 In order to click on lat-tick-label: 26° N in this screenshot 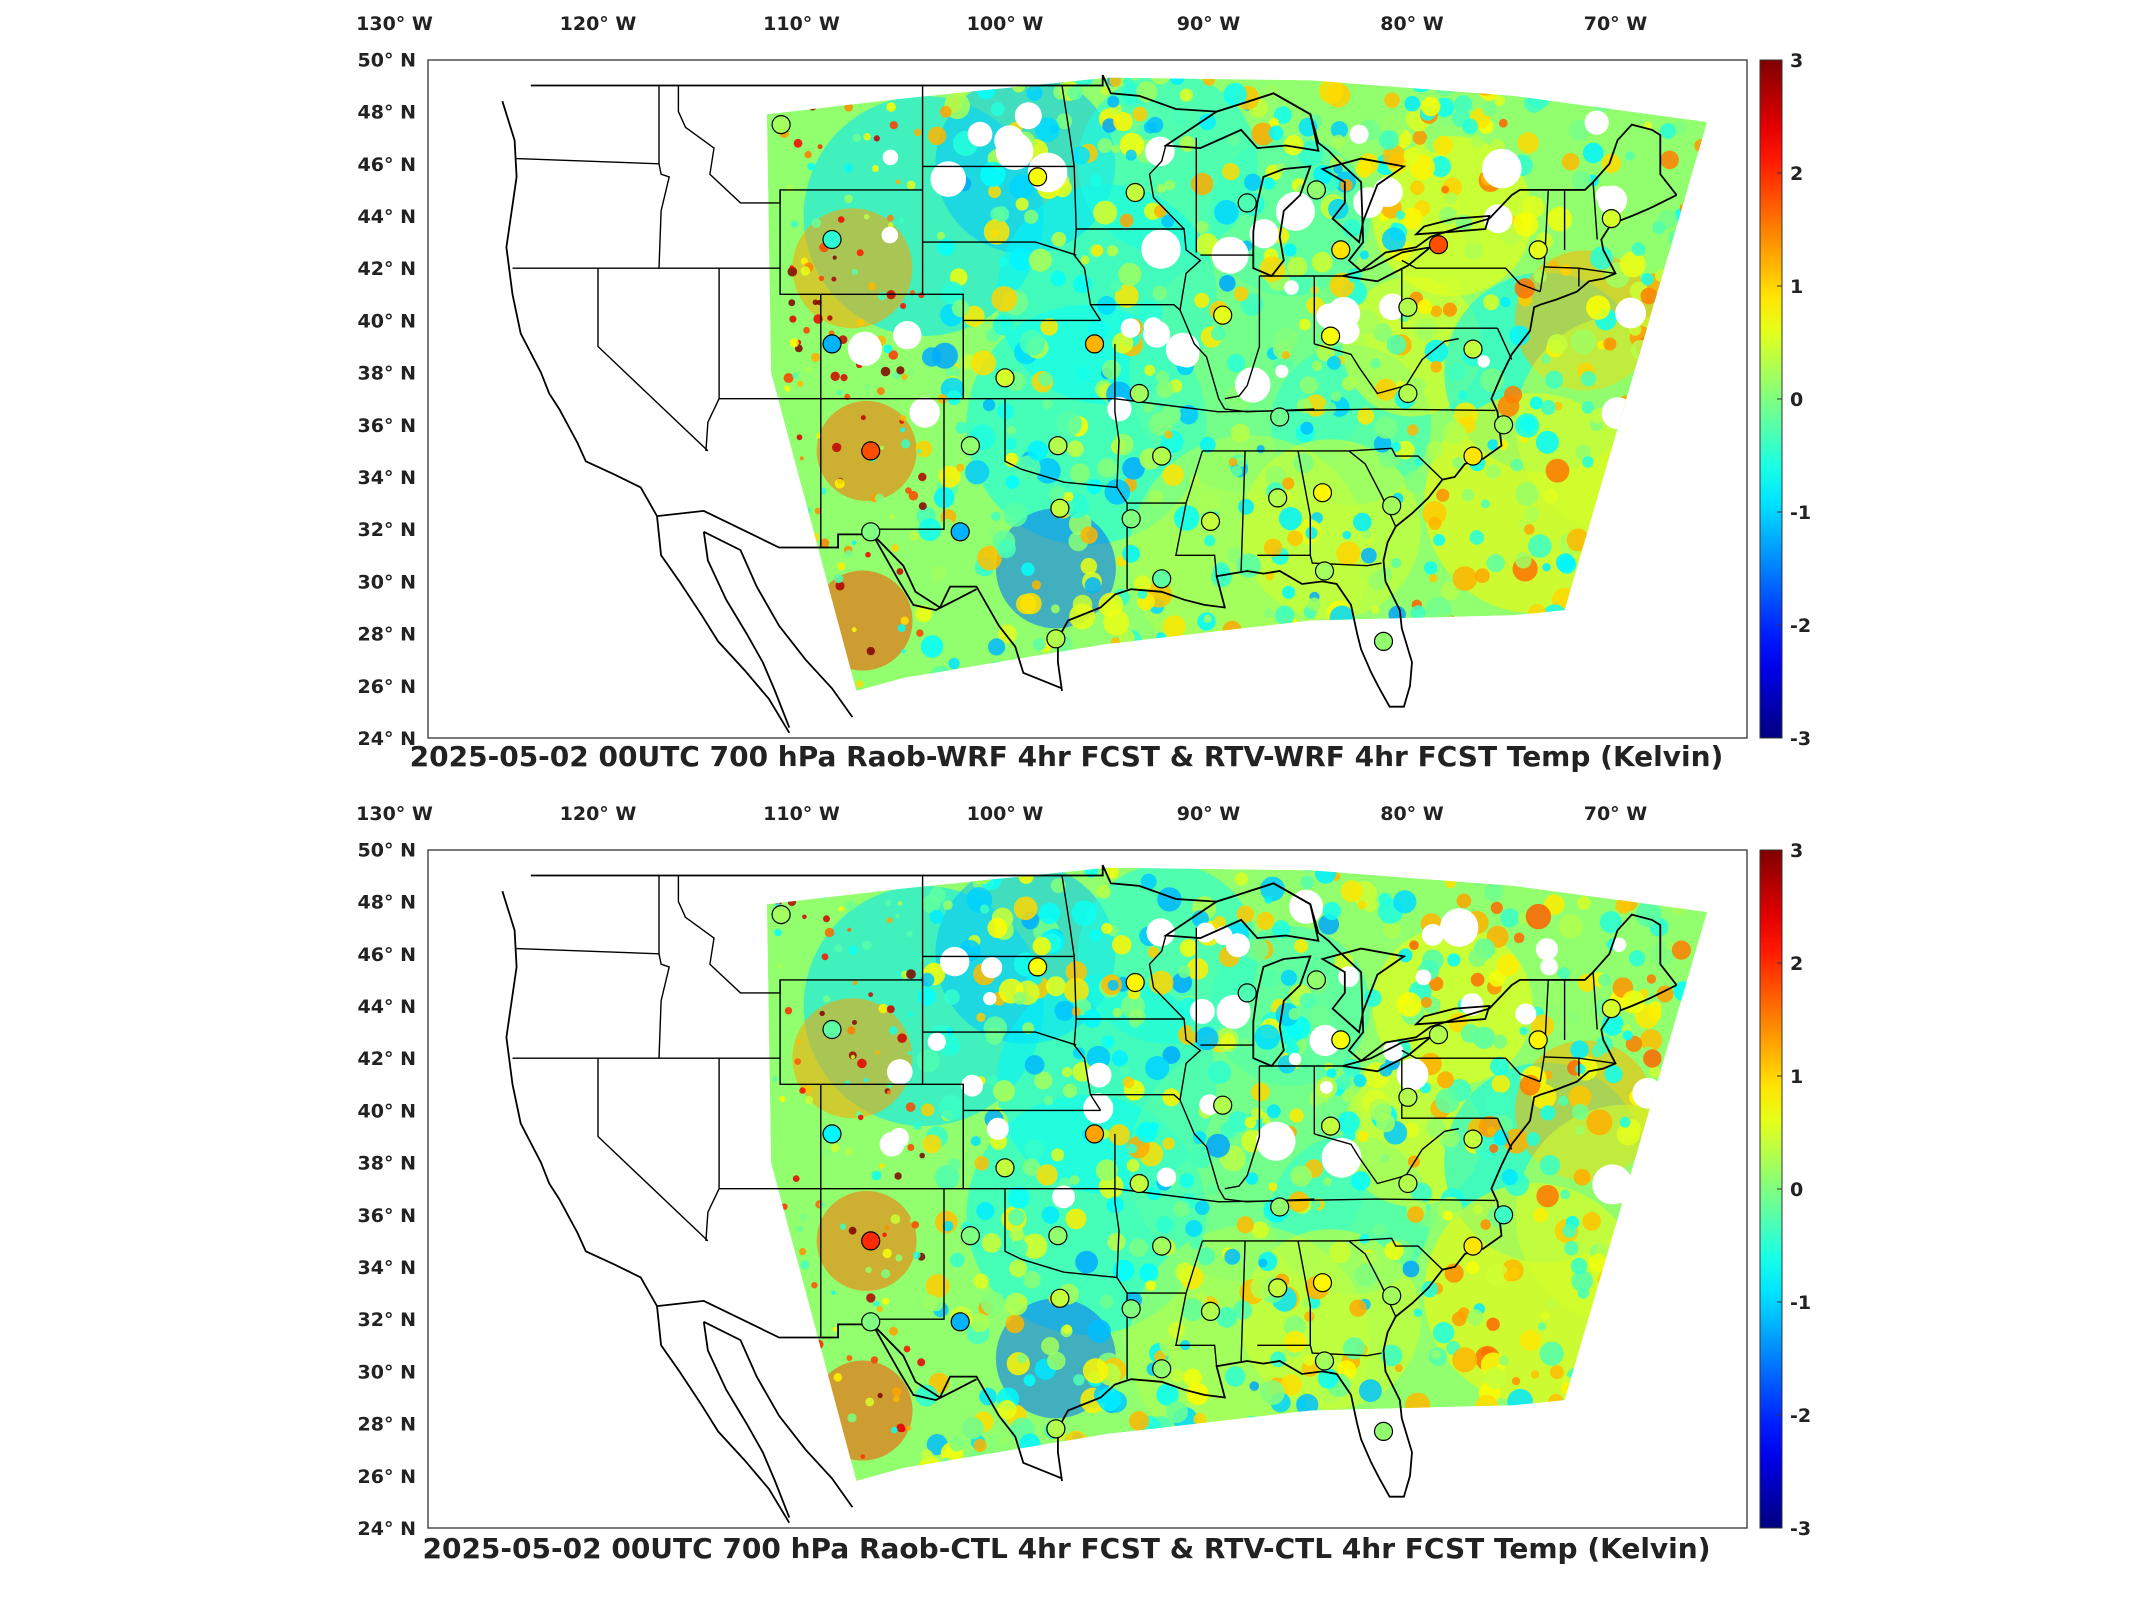, I will do `click(387, 687)`.